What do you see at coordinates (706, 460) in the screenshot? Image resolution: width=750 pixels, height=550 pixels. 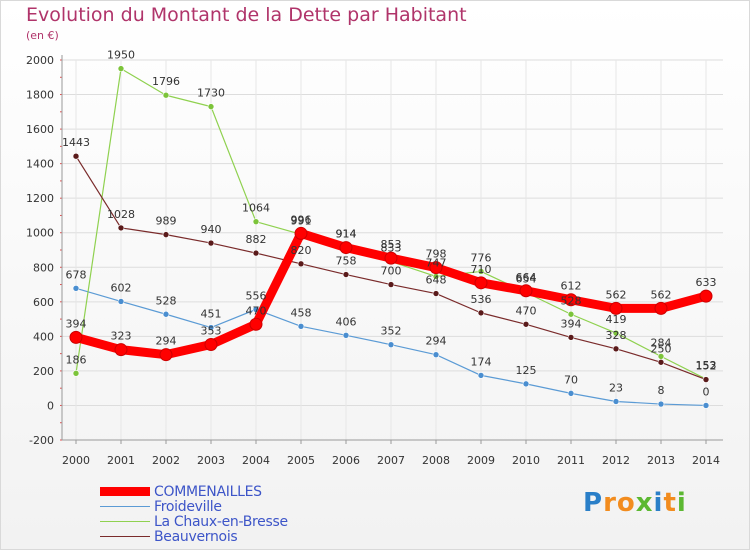 I see `x-tick-label: 2014` at bounding box center [706, 460].